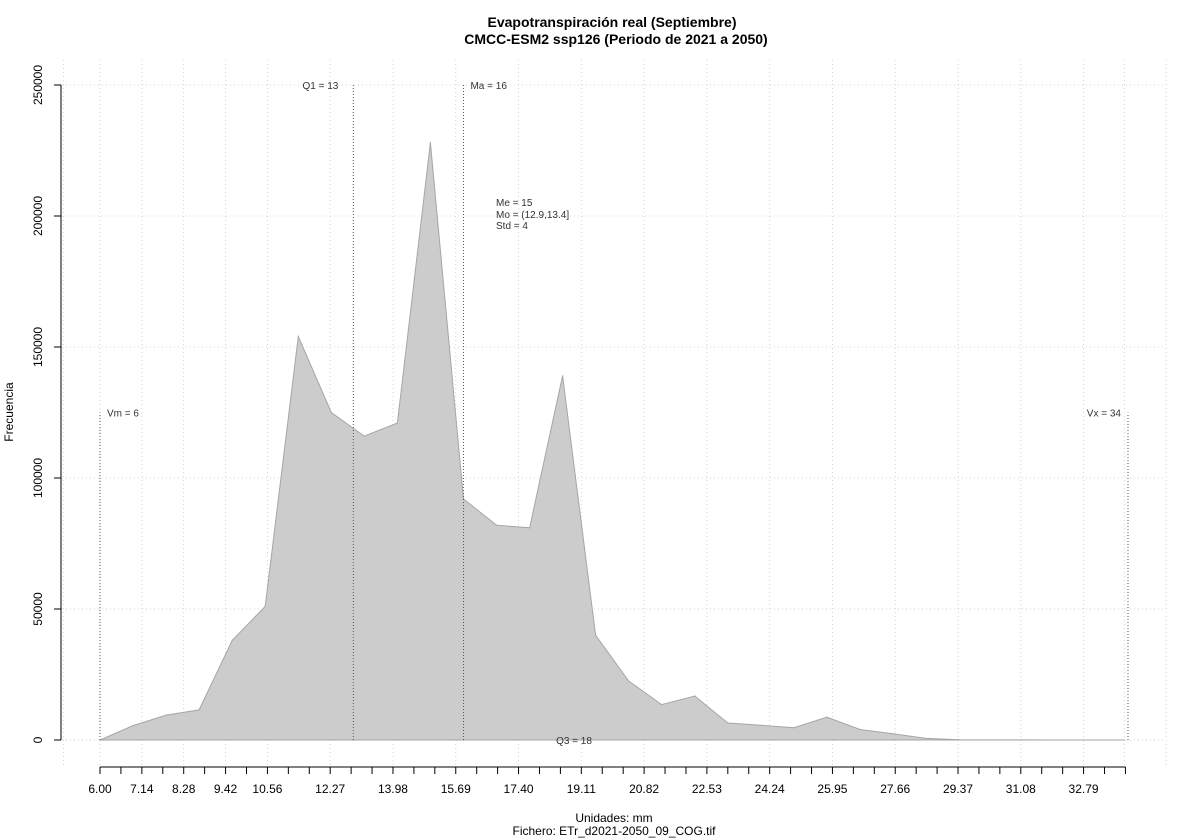 Image resolution: width=1200 pixels, height=840 pixels. What do you see at coordinates (100, 789) in the screenshot?
I see `x-tick-label: 6.00` at bounding box center [100, 789].